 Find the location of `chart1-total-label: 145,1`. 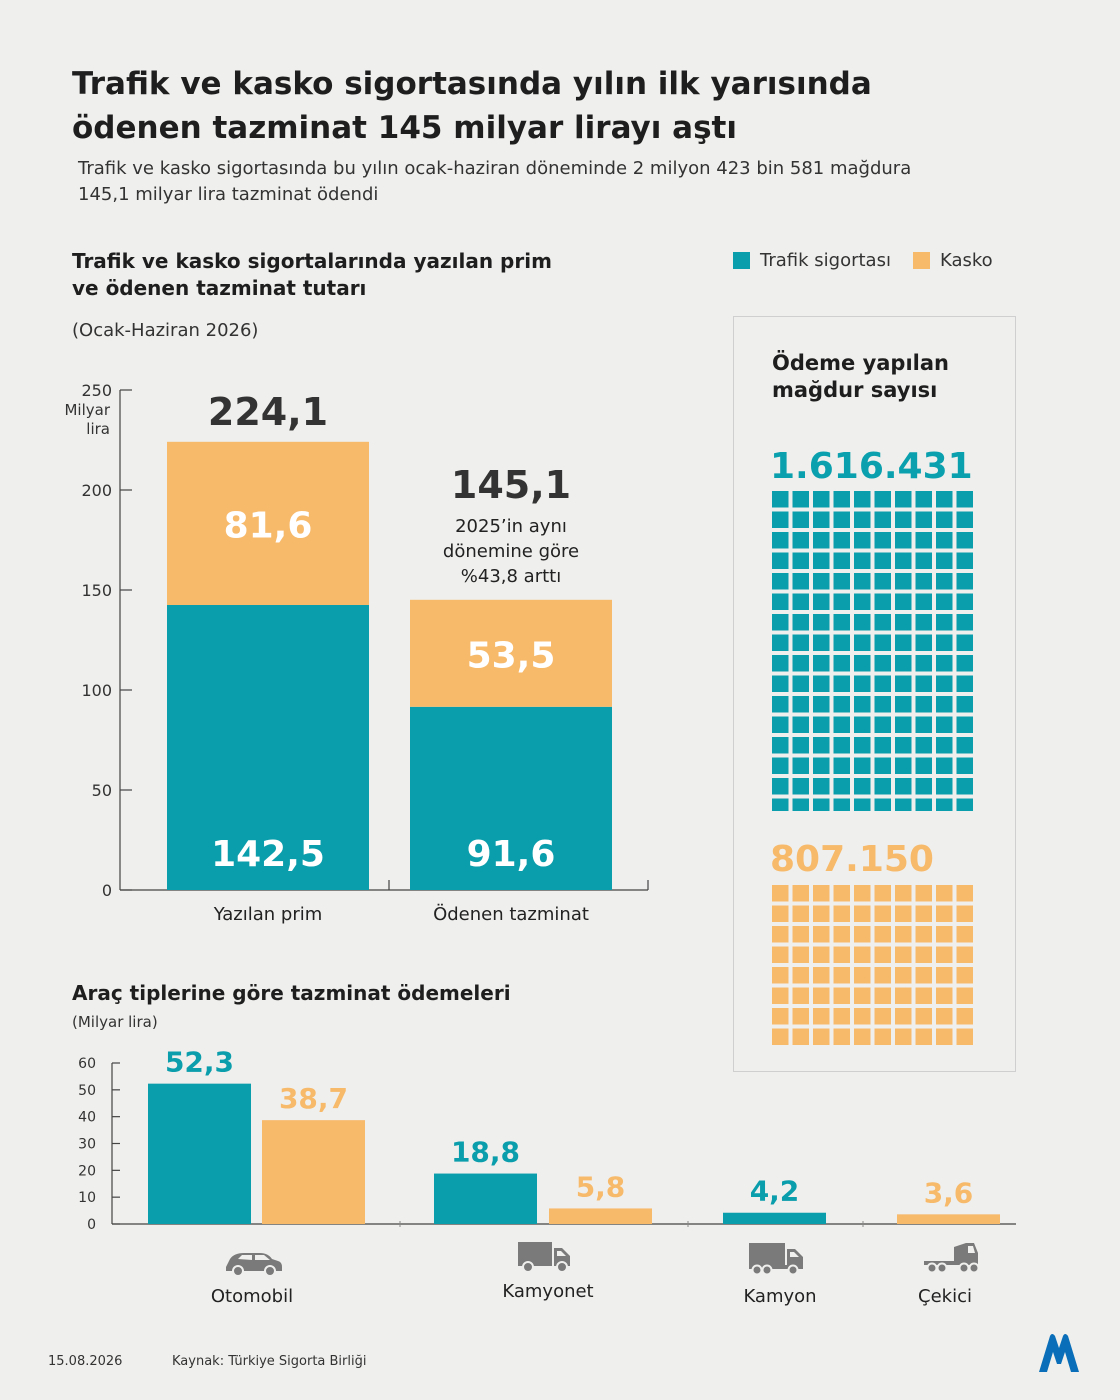

chart1-total-label: 145,1 is located at coordinates (511, 485).